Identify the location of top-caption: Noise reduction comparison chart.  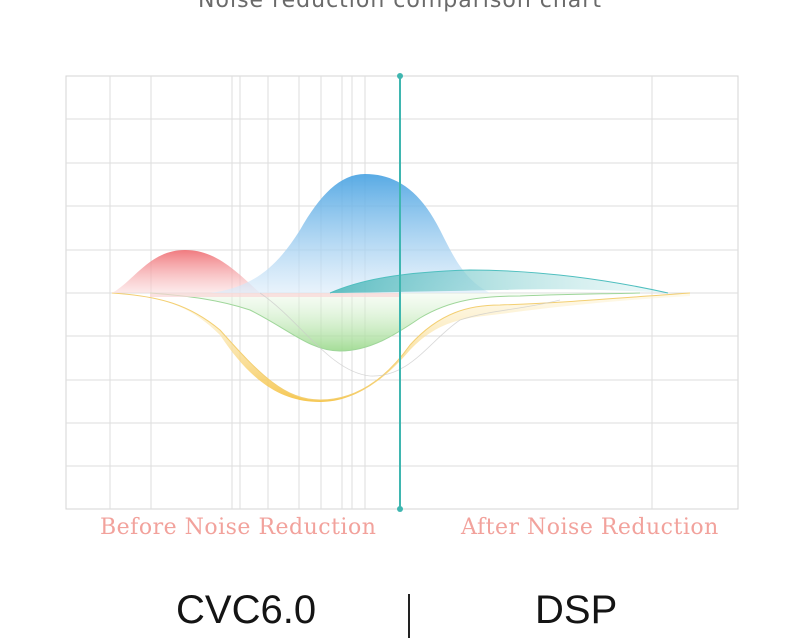
(400, 6).